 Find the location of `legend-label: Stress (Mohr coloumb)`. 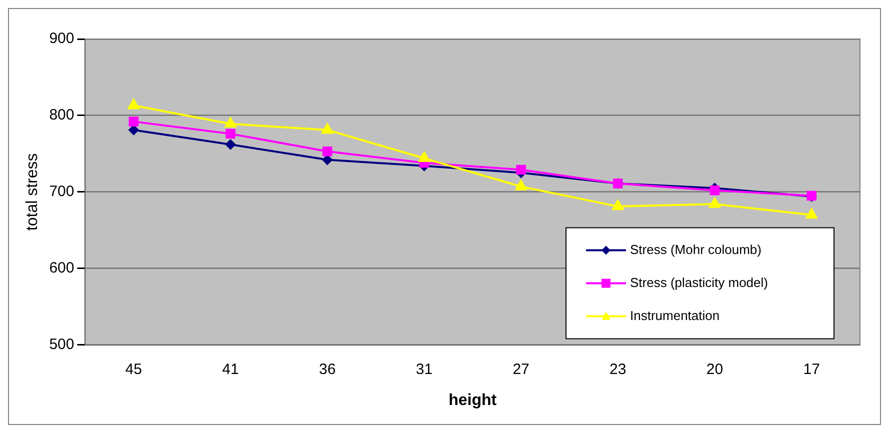

legend-label: Stress (Mohr coloumb) is located at coordinates (696, 249).